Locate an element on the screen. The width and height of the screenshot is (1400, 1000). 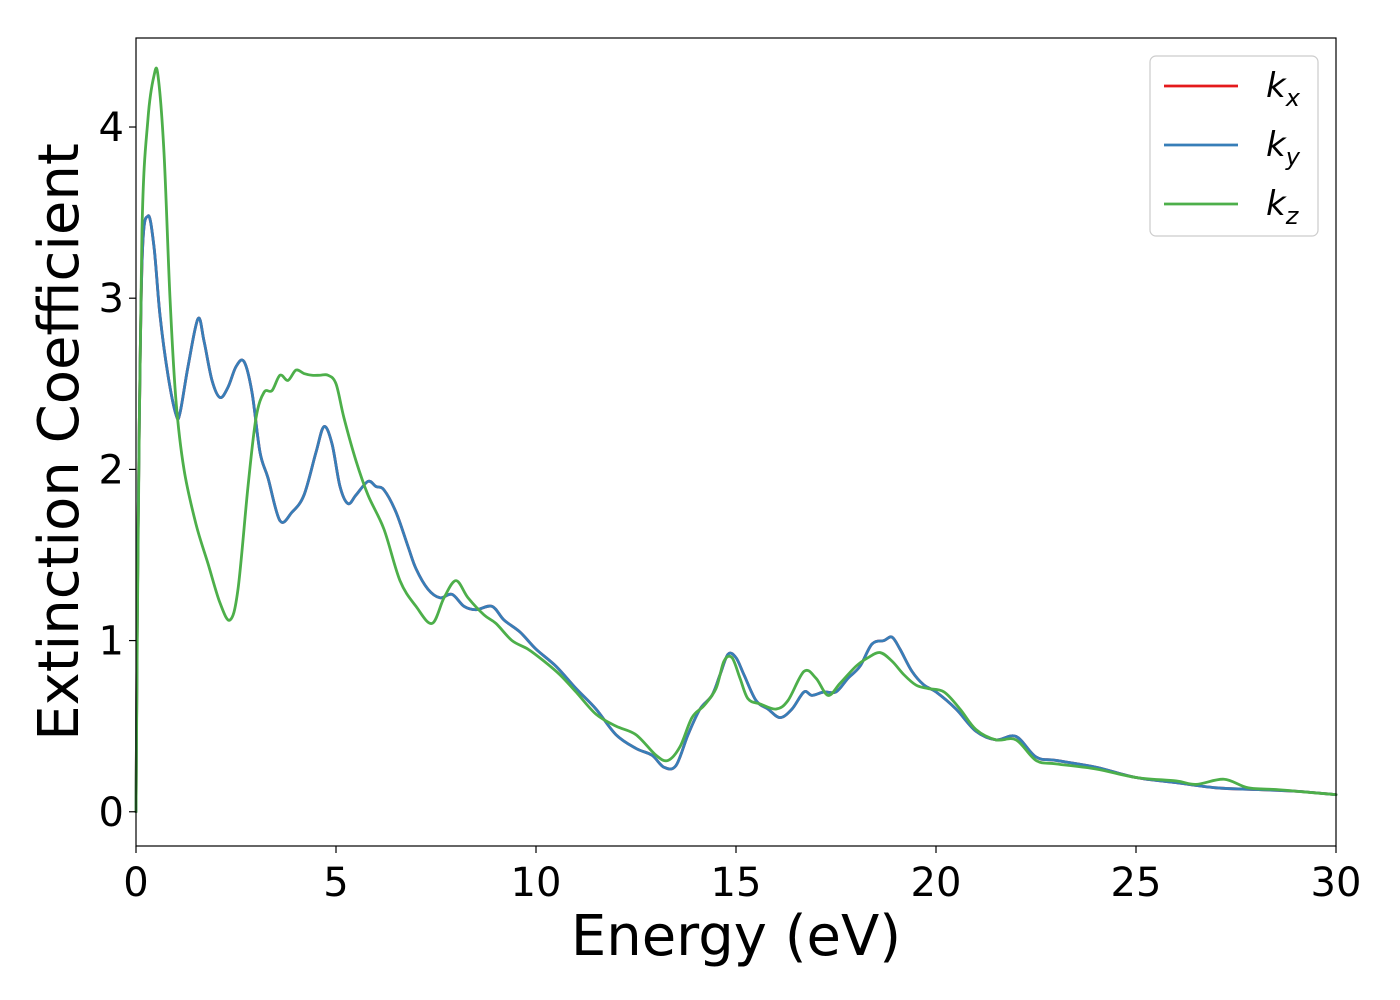
y-tick-label: 2 is located at coordinates (111, 470).